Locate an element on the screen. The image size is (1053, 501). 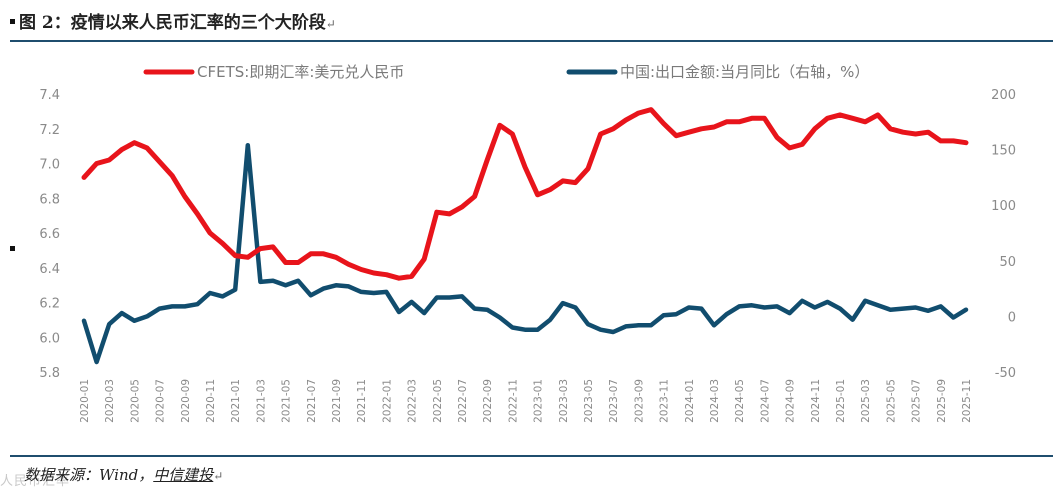
x-tick-label: 2021-01 is located at coordinates (236, 401).